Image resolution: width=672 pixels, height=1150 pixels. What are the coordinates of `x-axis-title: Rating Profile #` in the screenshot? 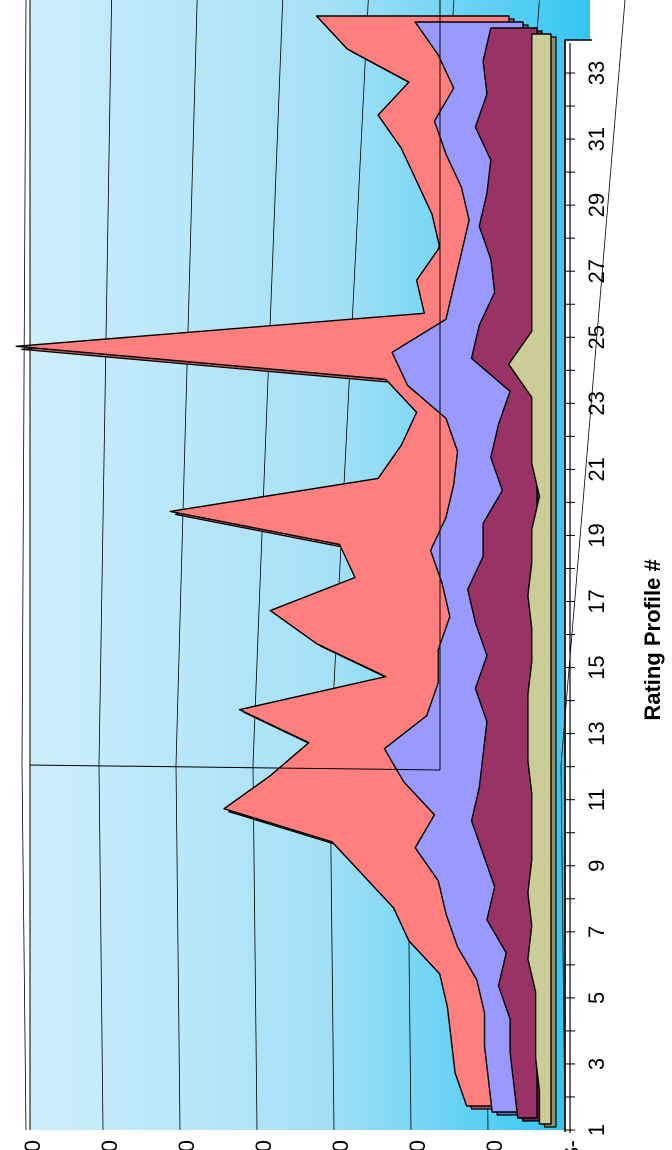 It's located at (652, 639).